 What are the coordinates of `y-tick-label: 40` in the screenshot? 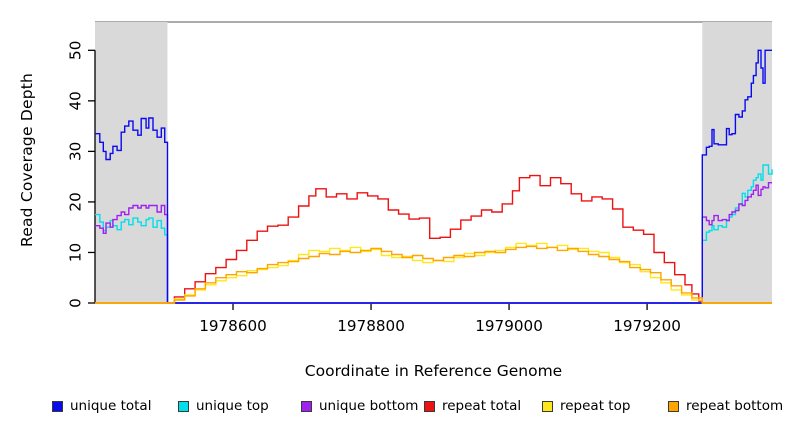 It's located at (75, 100).